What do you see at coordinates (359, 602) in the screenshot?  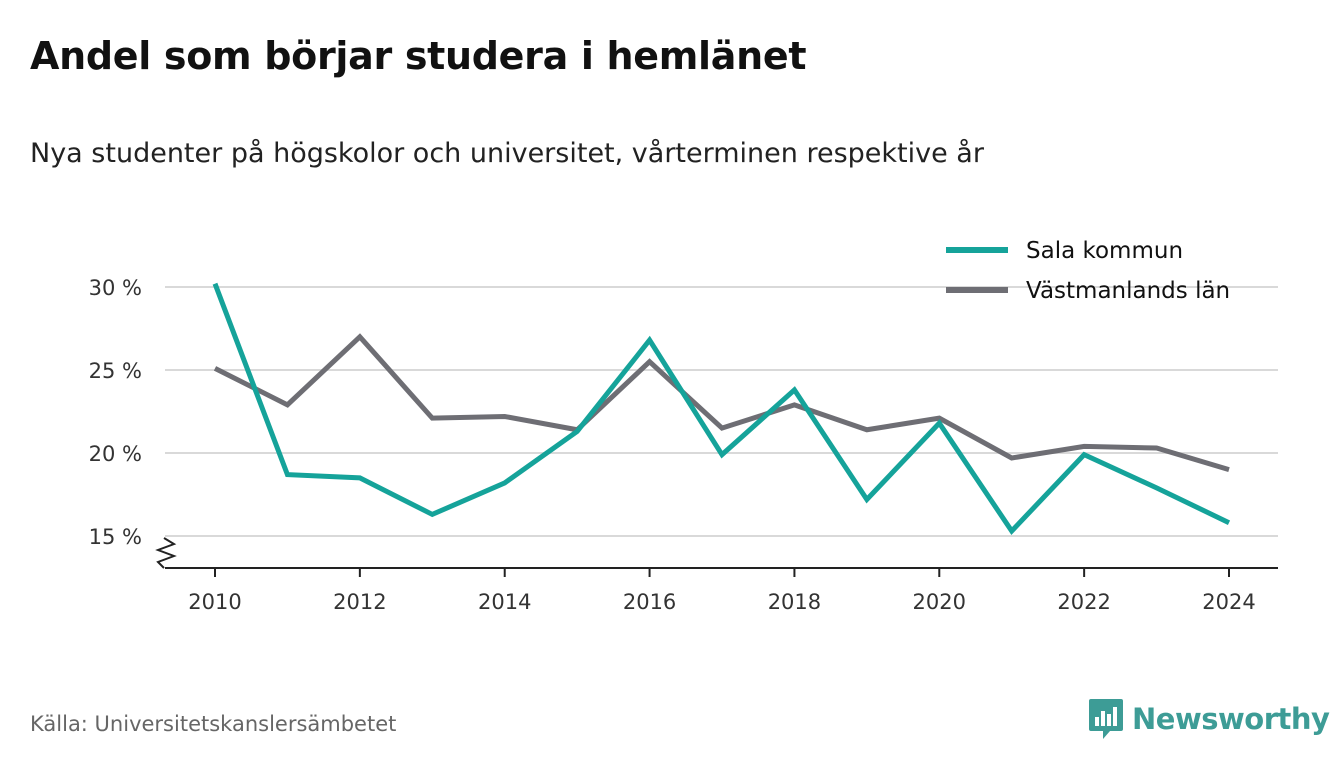 I see `x-tick-label: 2012` at bounding box center [359, 602].